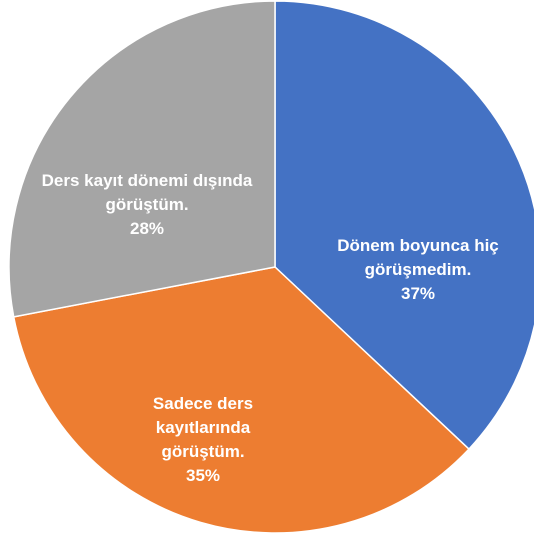 The height and width of the screenshot is (535, 534). What do you see at coordinates (203, 475) in the screenshot?
I see `value-label: 35%` at bounding box center [203, 475].